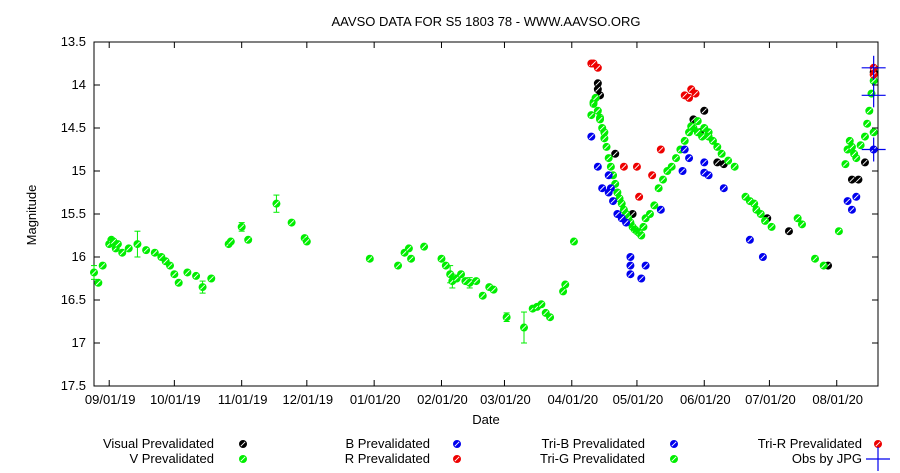 This screenshot has width=900, height=473. I want to click on x-tick-label: 01/01/20, so click(375, 399).